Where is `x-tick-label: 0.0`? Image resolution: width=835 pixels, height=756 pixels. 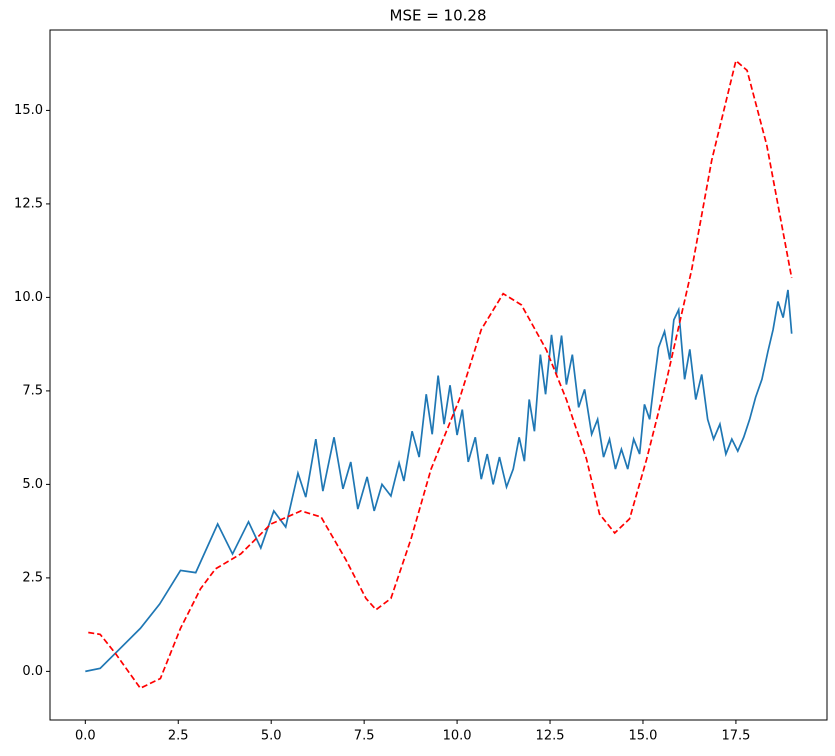 x-tick-label: 0.0 is located at coordinates (85, 736).